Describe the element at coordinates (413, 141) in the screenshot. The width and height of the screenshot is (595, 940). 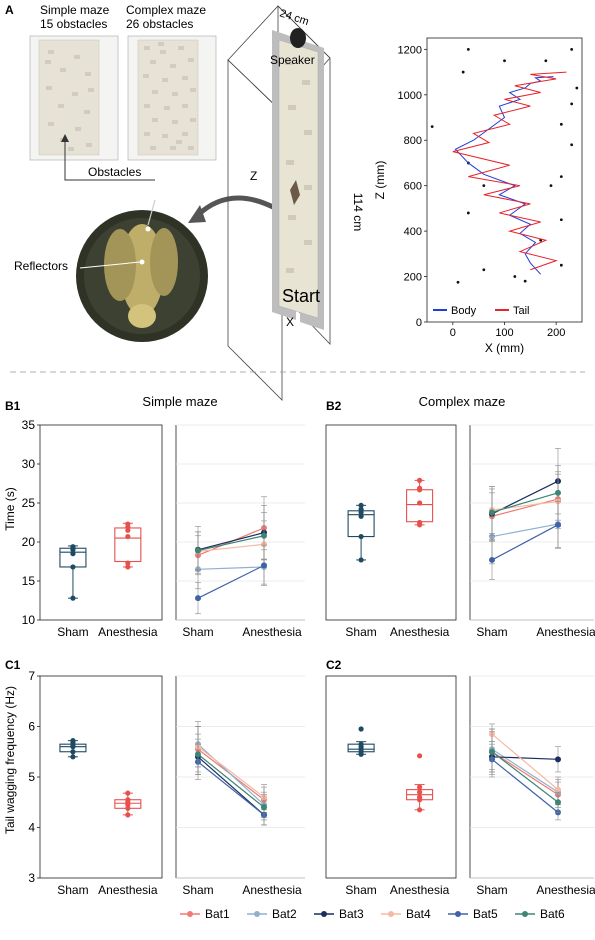
I see `y-tick-label: 800` at that location.